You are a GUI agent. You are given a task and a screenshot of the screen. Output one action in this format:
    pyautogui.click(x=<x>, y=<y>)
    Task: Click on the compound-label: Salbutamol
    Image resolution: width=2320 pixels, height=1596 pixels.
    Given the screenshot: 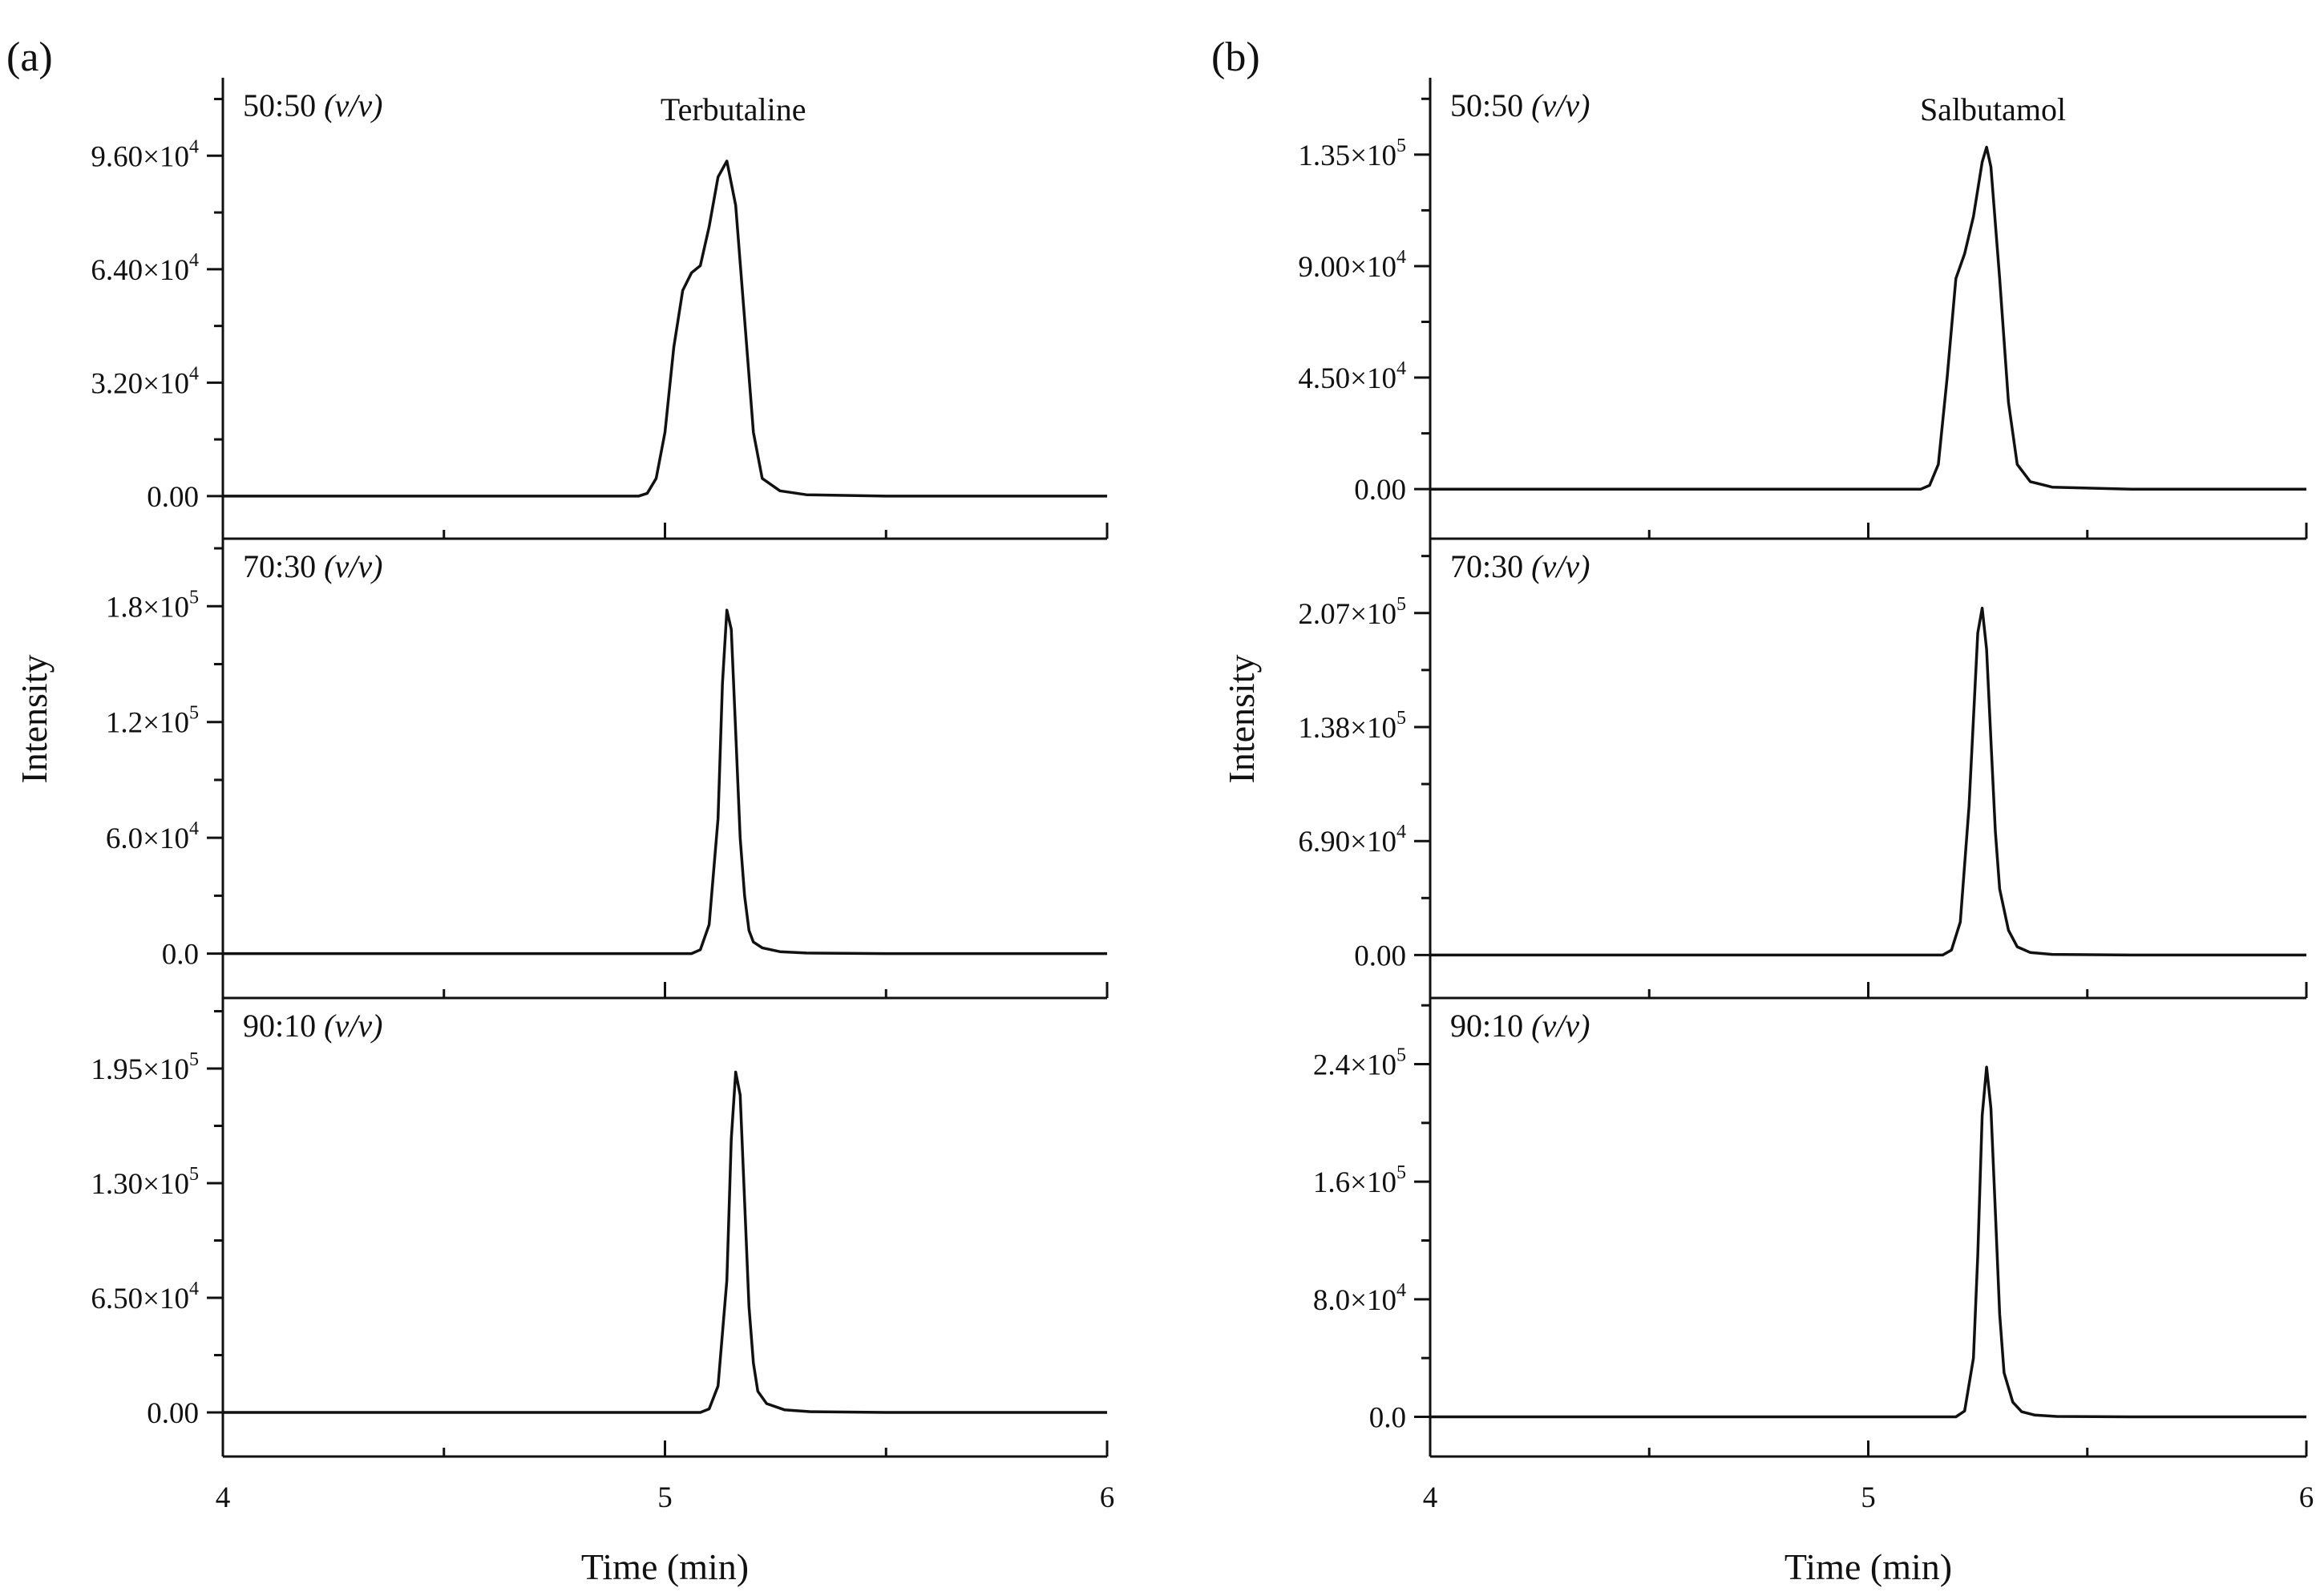 What is the action you would take?
    pyautogui.click(x=1993, y=109)
    